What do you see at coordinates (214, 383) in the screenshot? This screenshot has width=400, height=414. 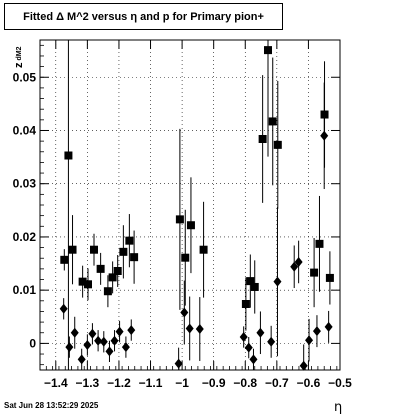 I see `x-tick-label: −0.9` at bounding box center [214, 383].